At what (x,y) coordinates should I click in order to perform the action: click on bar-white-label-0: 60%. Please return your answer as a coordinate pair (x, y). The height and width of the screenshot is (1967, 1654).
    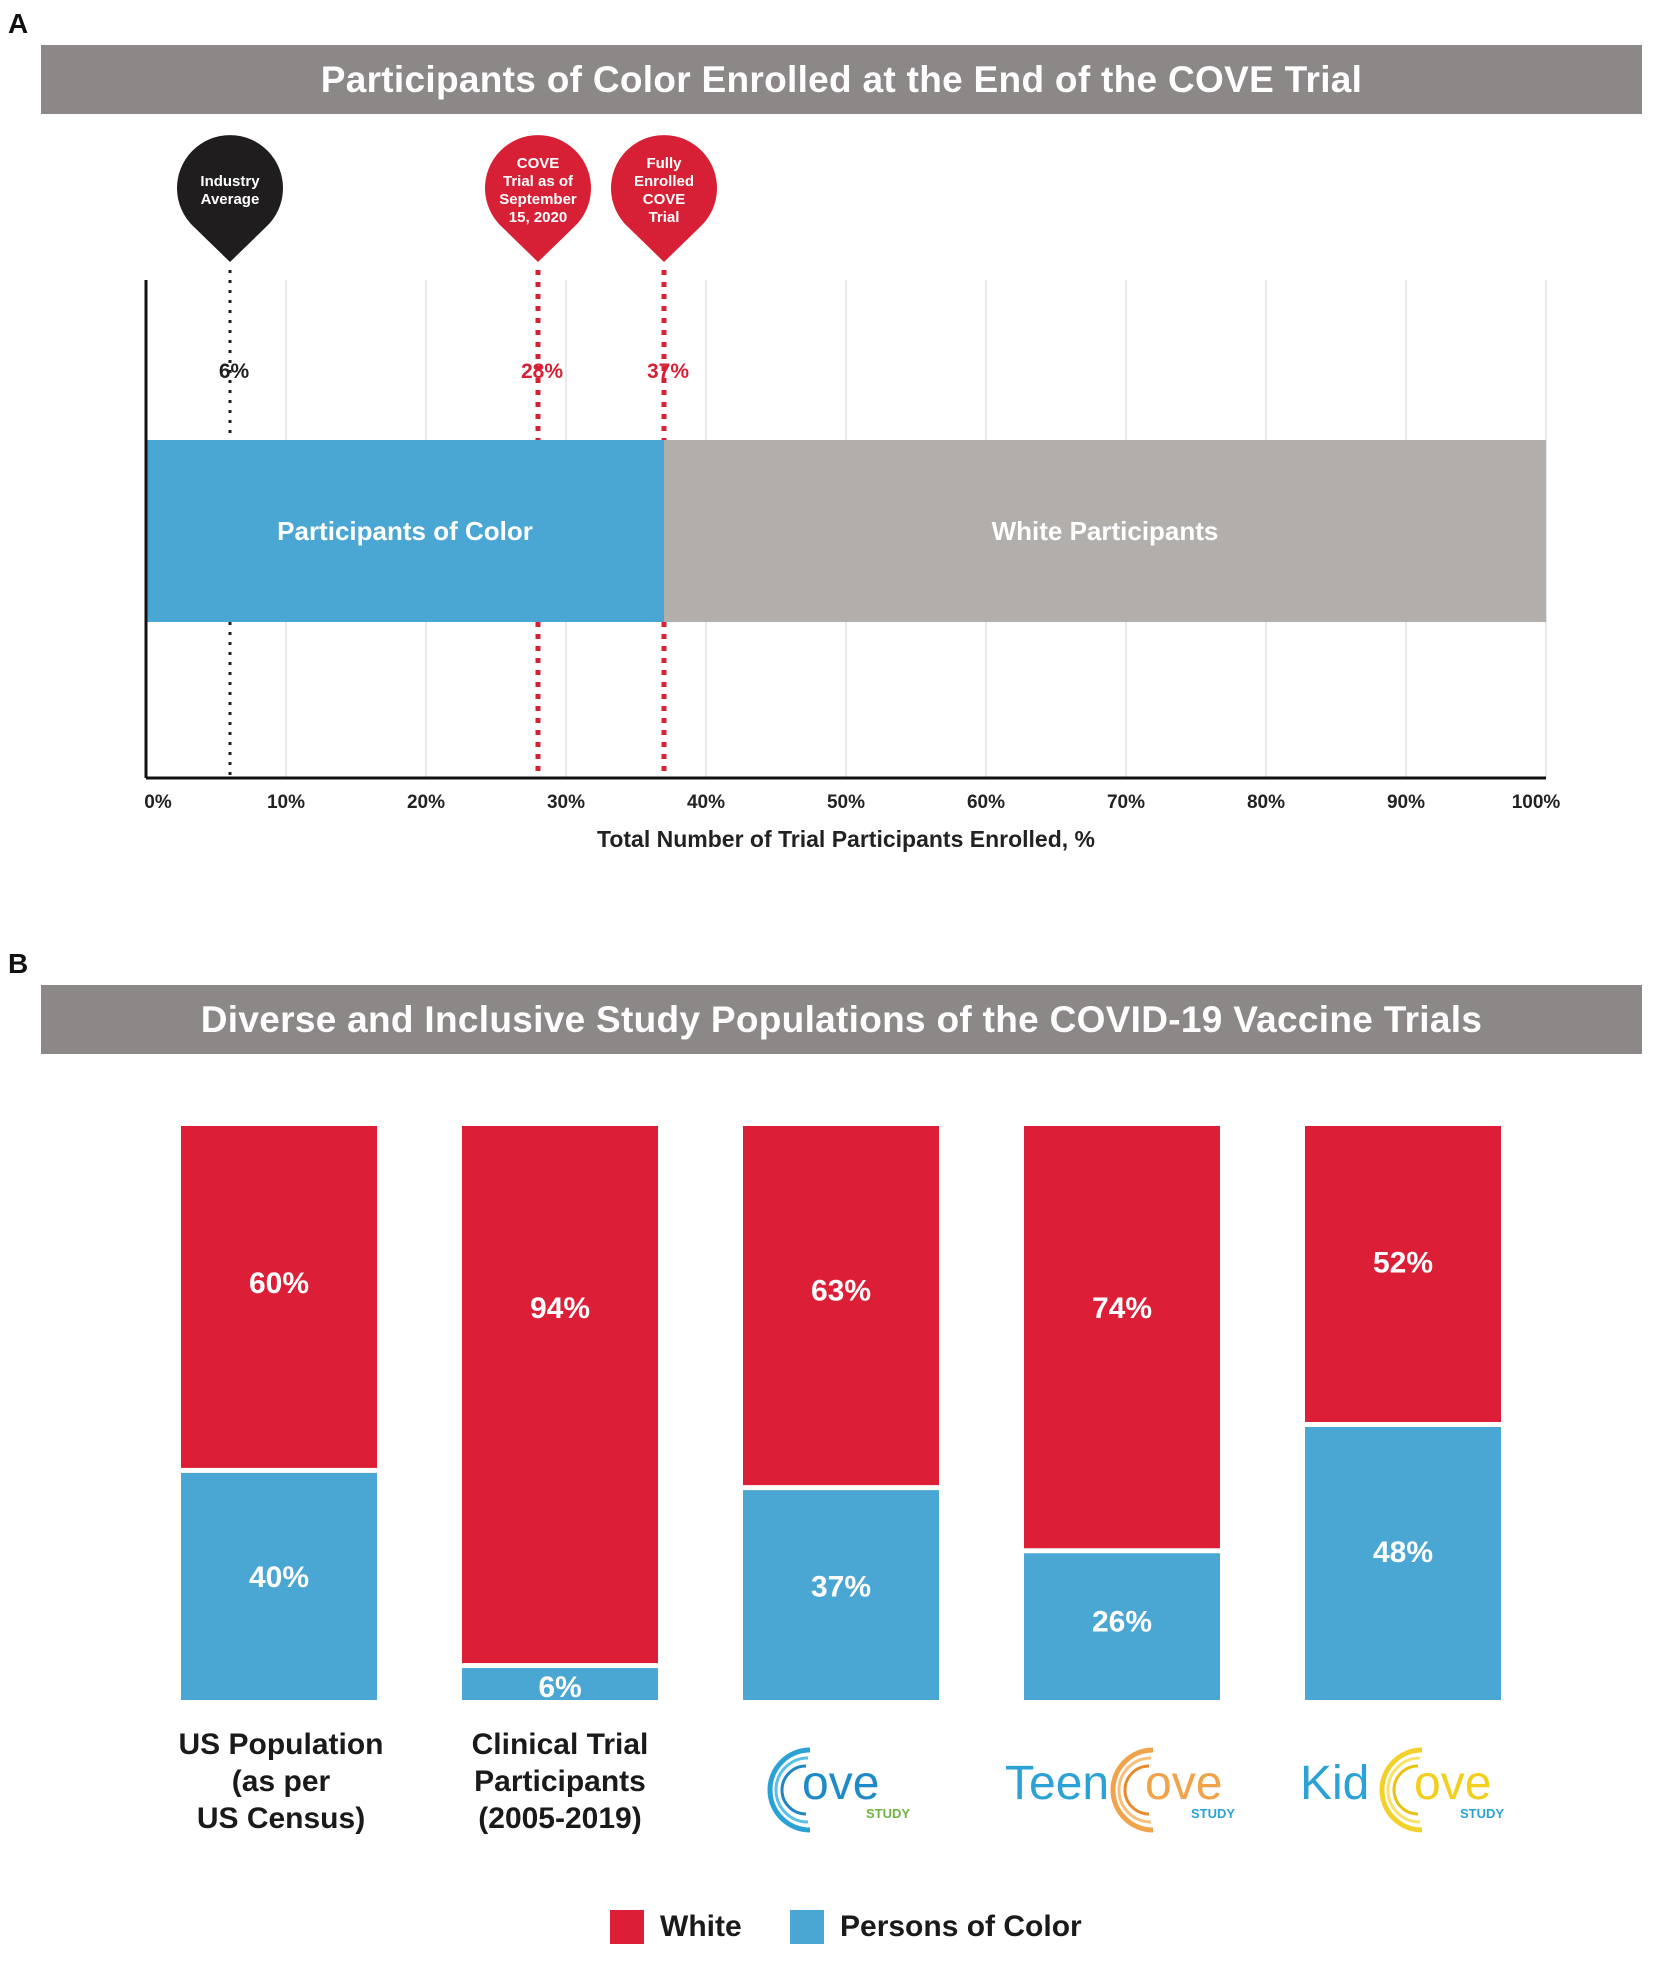
    Looking at the image, I should click on (279, 1283).